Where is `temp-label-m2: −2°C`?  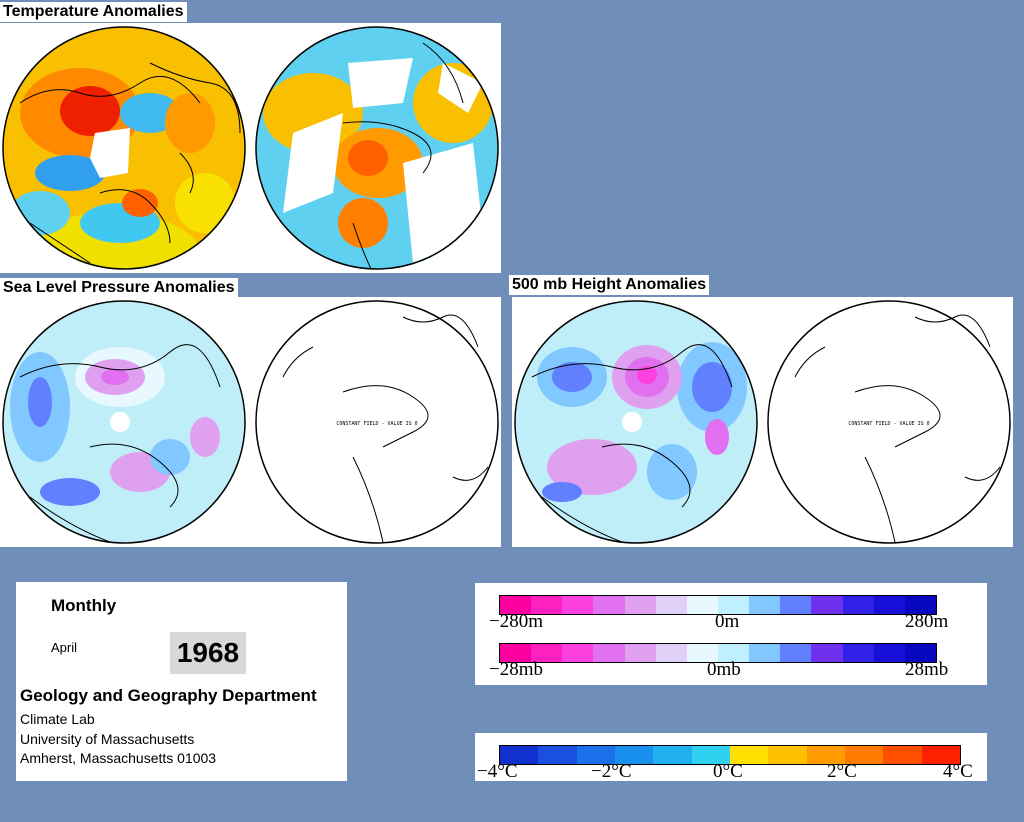
temp-label-m2: −2°C is located at coordinates (611, 771).